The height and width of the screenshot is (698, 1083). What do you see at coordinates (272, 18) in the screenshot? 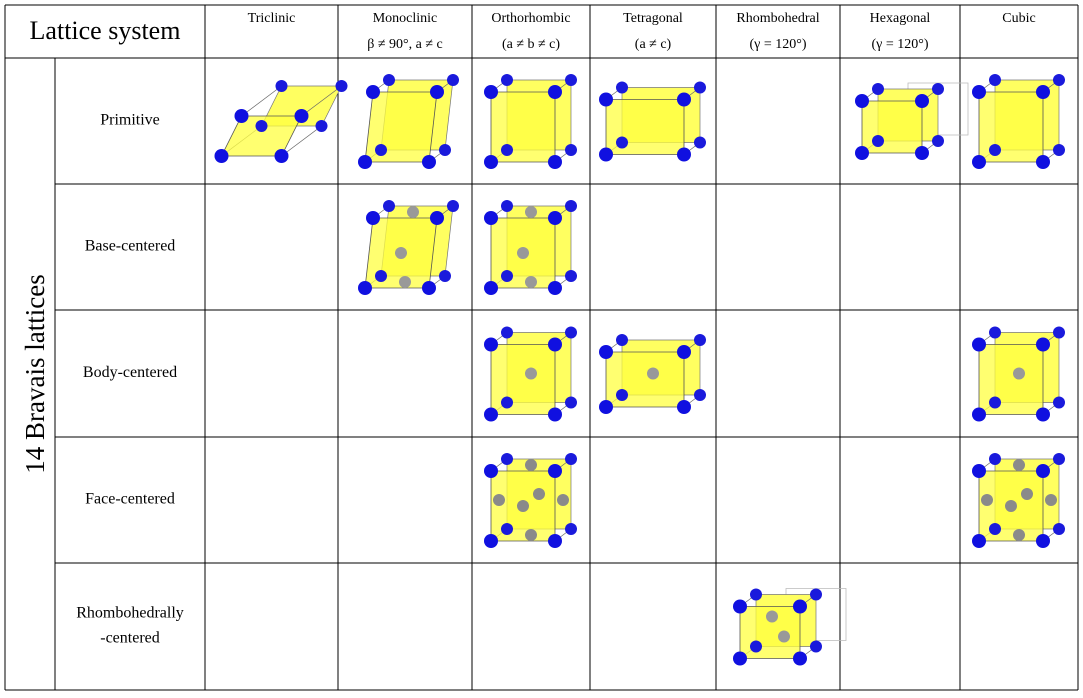
I see `column-header: Triclinic` at bounding box center [272, 18].